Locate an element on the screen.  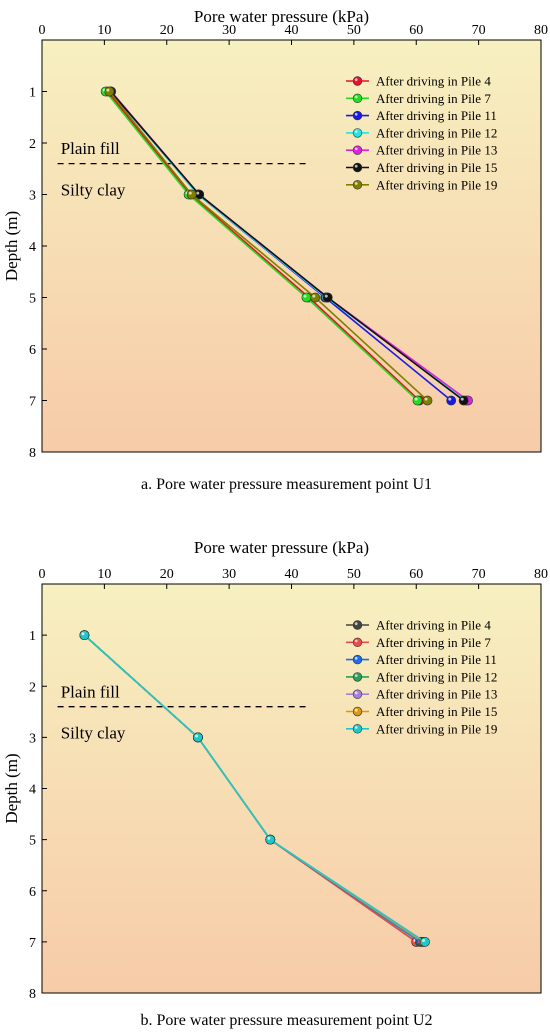
chart-a-x-tick-label: 50 is located at coordinates (354, 30).